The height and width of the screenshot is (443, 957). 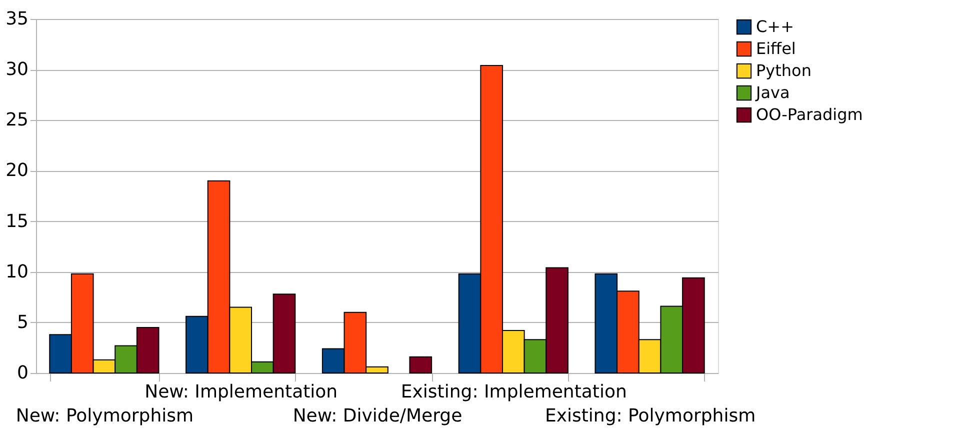 I want to click on y-tick-label: 30, so click(x=17, y=69).